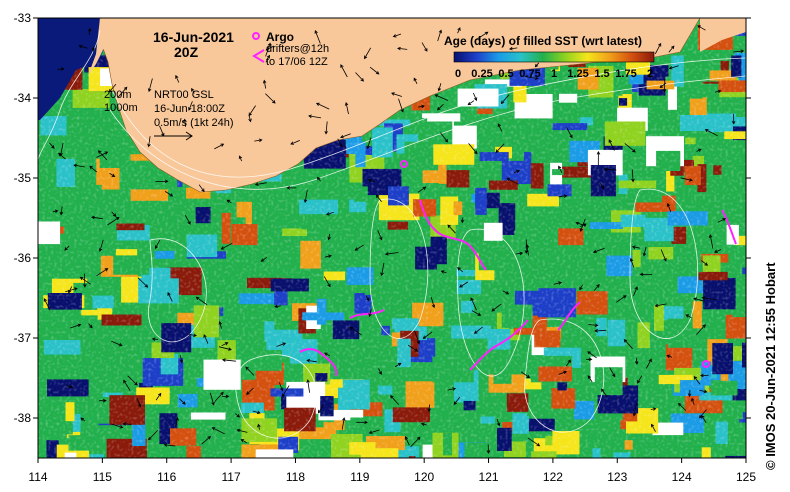 Image resolution: width=790 pixels, height=492 pixels. Describe the element at coordinates (489, 477) in the screenshot. I see `lon-tick-label: 121` at that location.